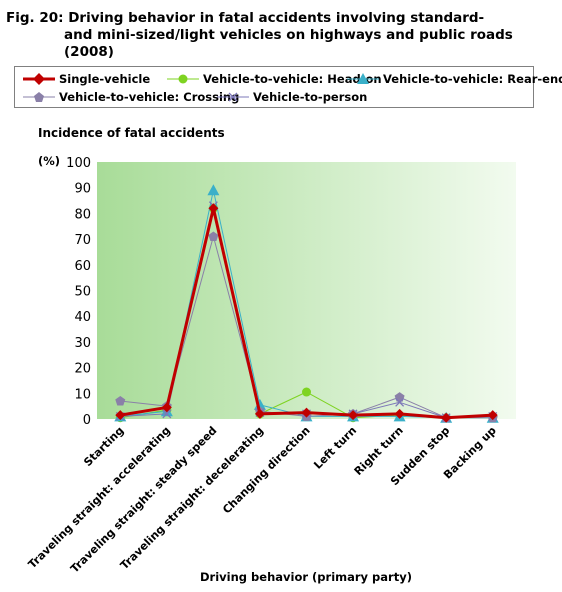 This screenshot has width=562, height=592. I want to click on y-tick-label: 0, so click(87, 420).